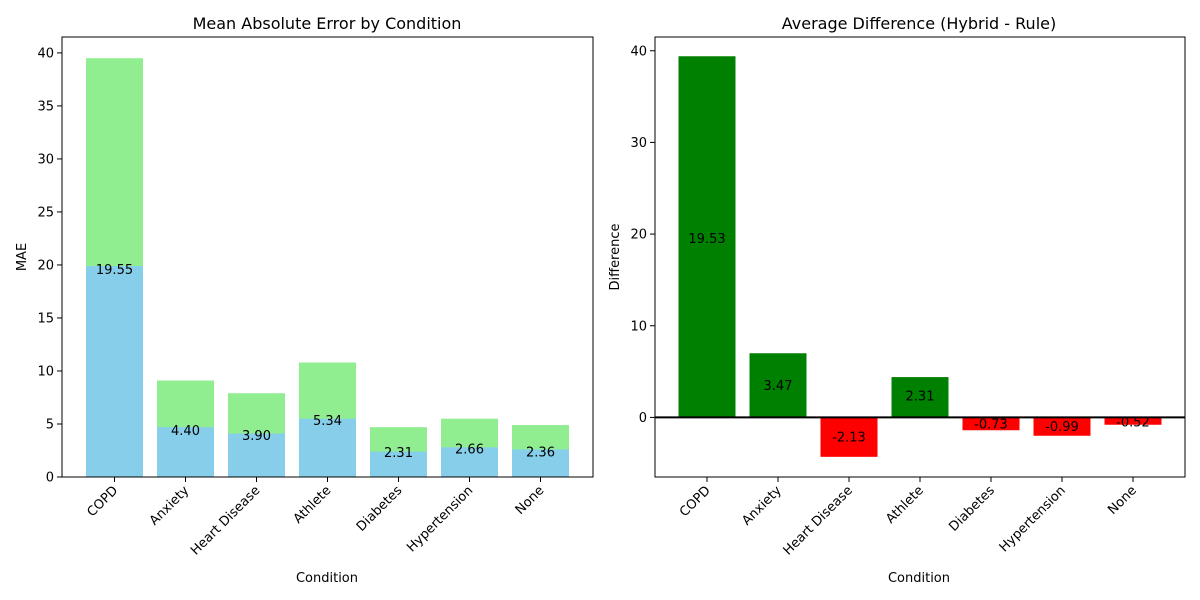 This screenshot has height=600, width=1200. Describe the element at coordinates (185, 452) in the screenshot. I see `bar-primary-anxiety` at that location.